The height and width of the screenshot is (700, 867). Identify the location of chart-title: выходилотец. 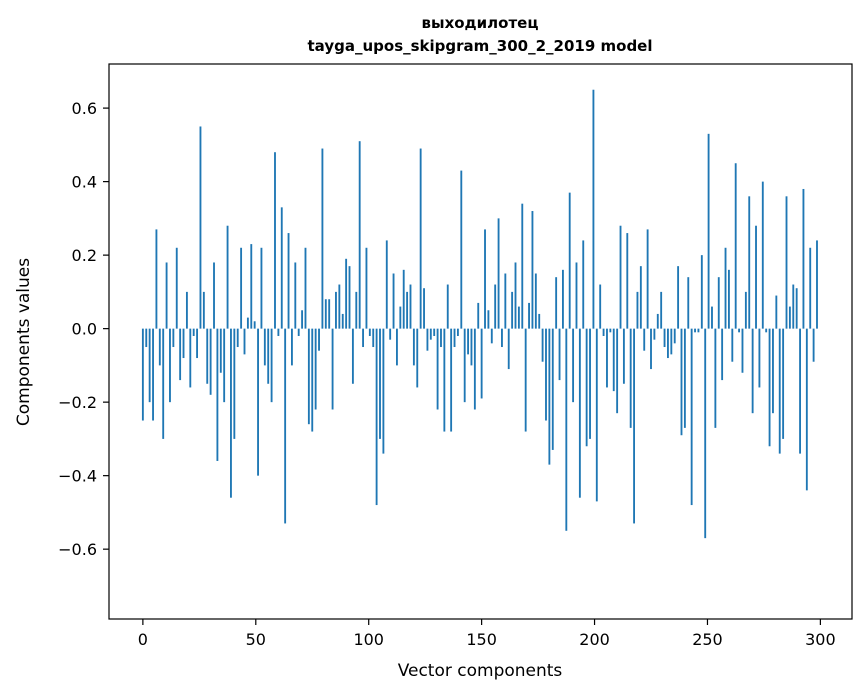
(480, 23).